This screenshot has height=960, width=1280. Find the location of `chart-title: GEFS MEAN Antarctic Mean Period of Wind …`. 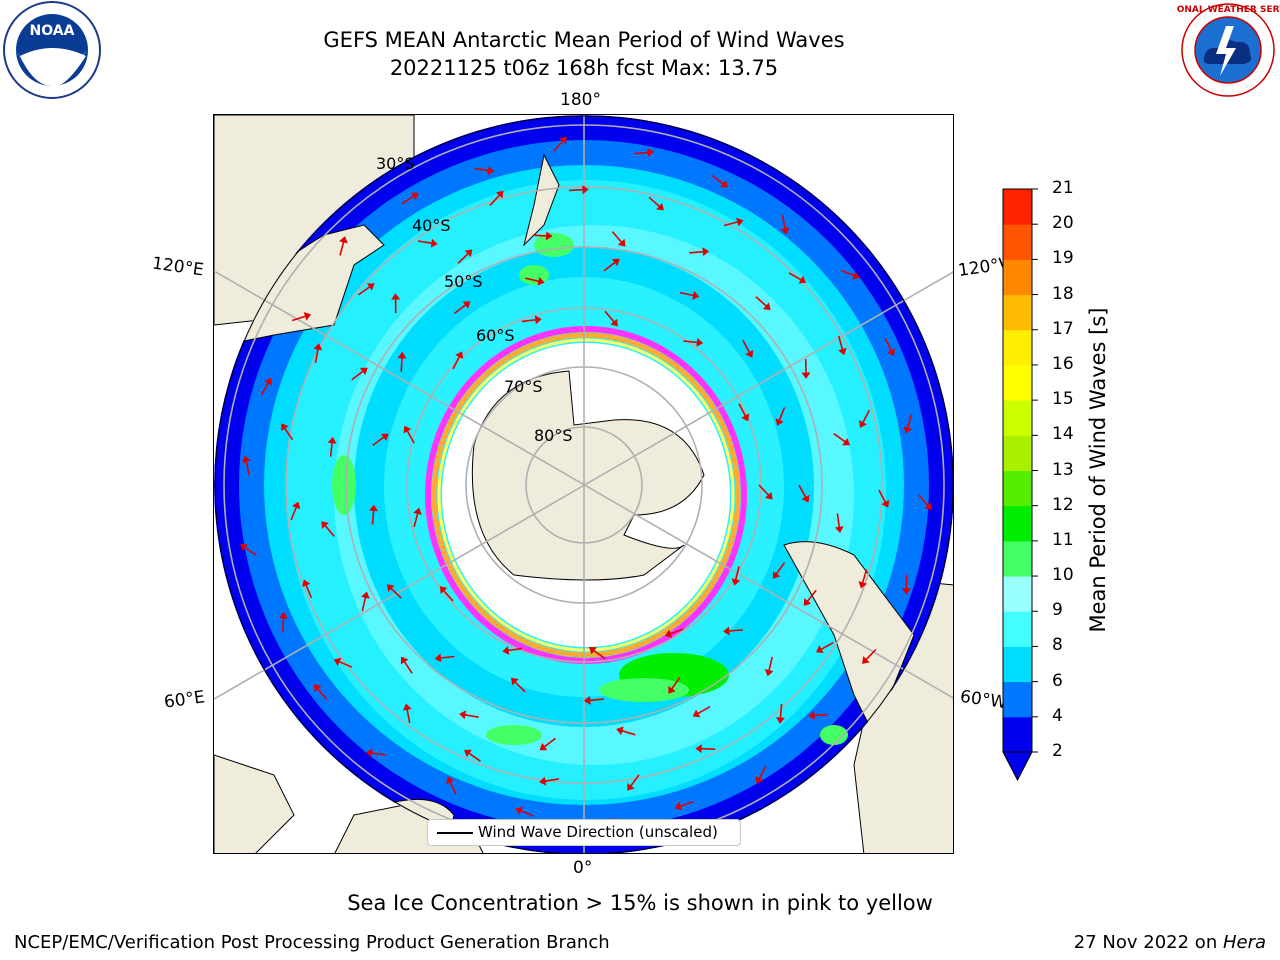

chart-title: GEFS MEAN Antarctic Mean Period of Wind … is located at coordinates (584, 40).